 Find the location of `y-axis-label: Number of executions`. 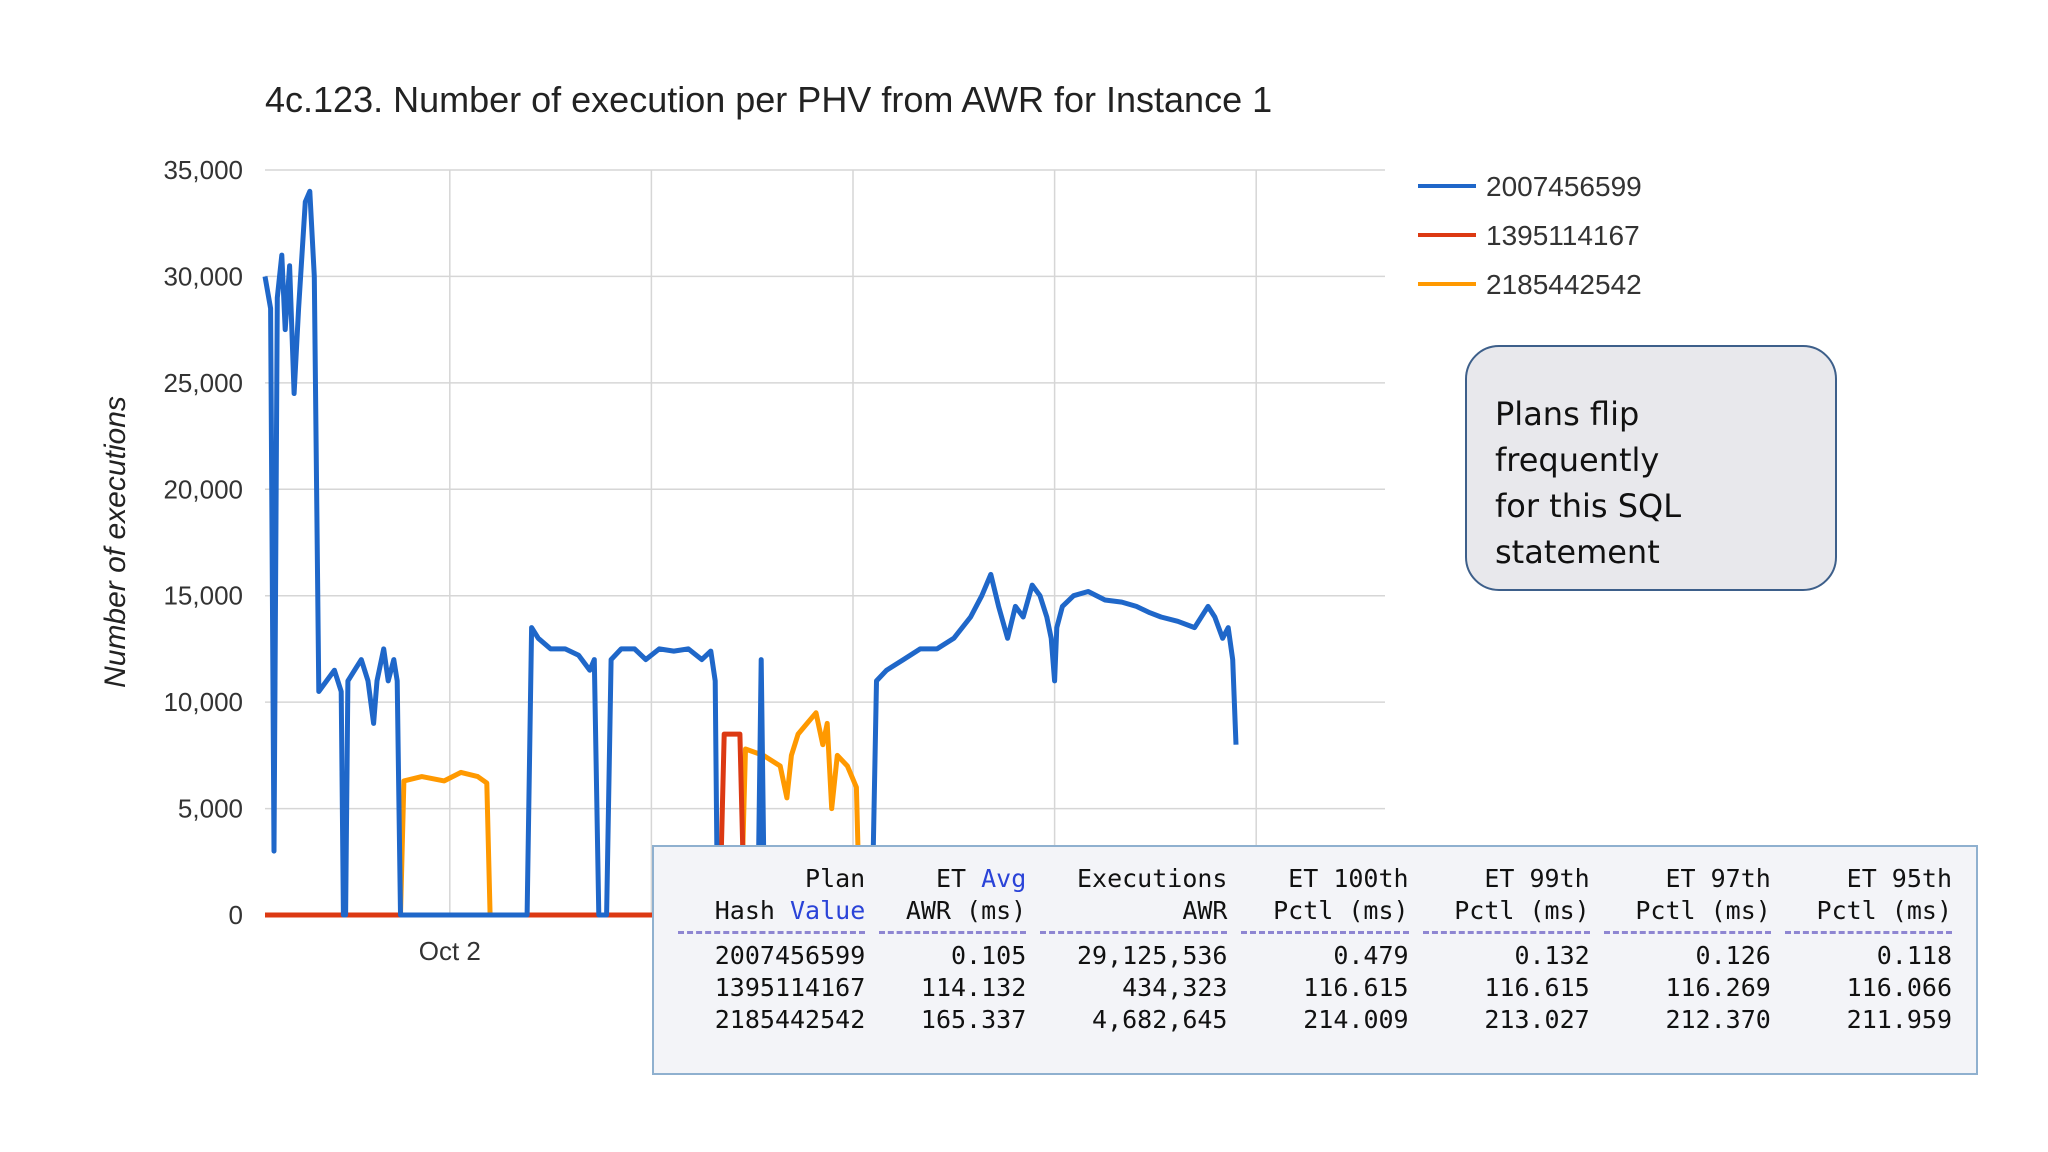

y-axis-label: Number of executions is located at coordinates (115, 542).